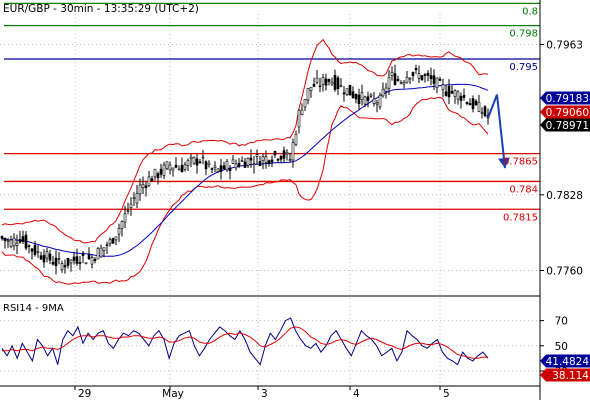  I want to click on level-label-5: 0.7815, so click(520, 217).